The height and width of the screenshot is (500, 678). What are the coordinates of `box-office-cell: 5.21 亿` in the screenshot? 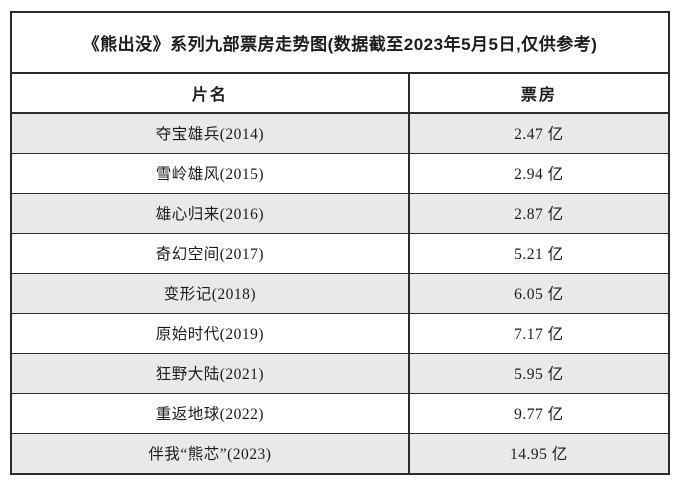 It's located at (538, 252).